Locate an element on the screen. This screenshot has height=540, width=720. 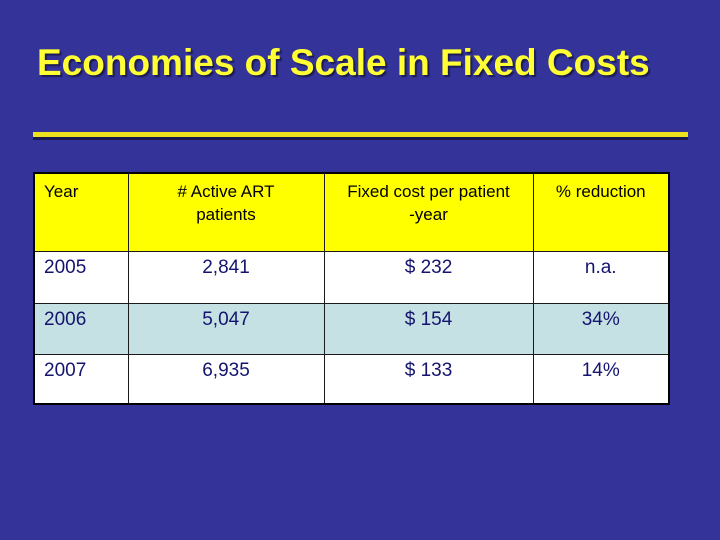
cell-patients: 5,047 is located at coordinates (226, 328).